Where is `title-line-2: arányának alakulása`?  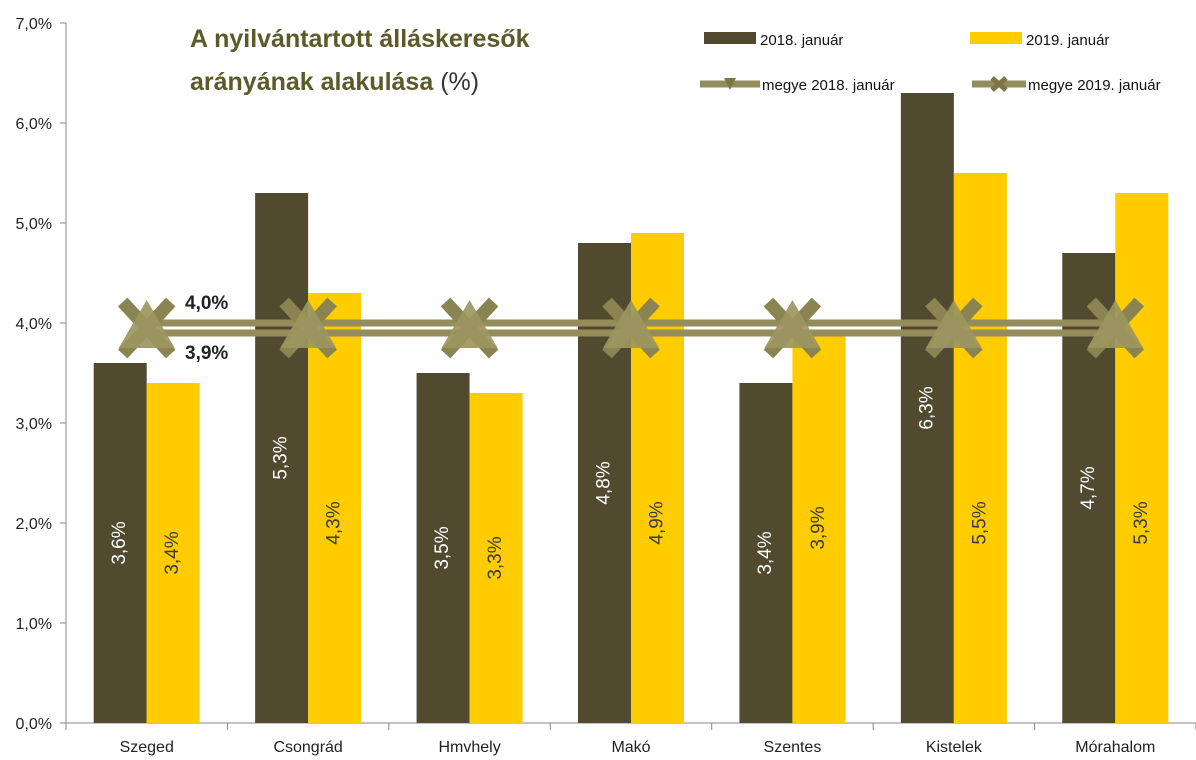
title-line-2: arányának alakulása is located at coordinates (312, 82).